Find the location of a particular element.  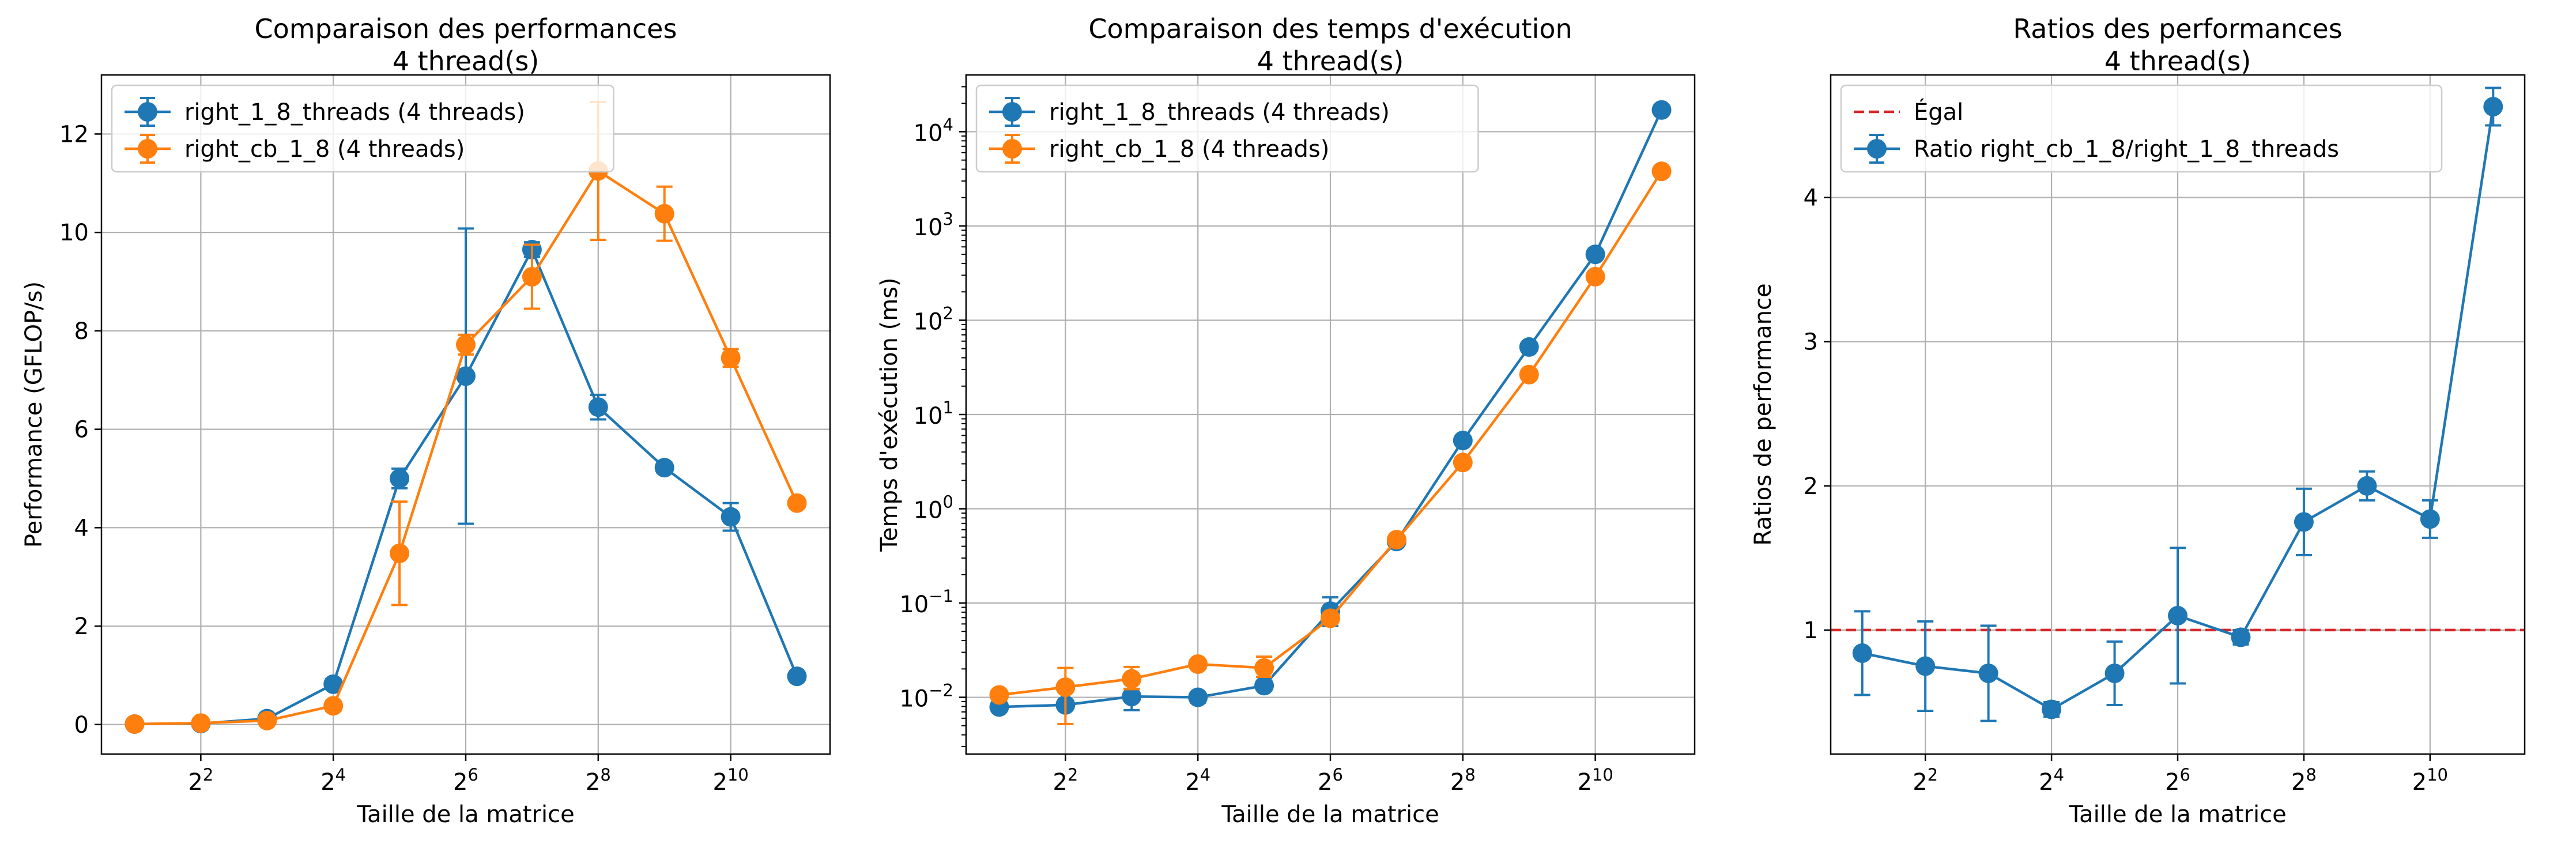

y-axis-label: Performance (GFLOP/s) is located at coordinates (34, 414).